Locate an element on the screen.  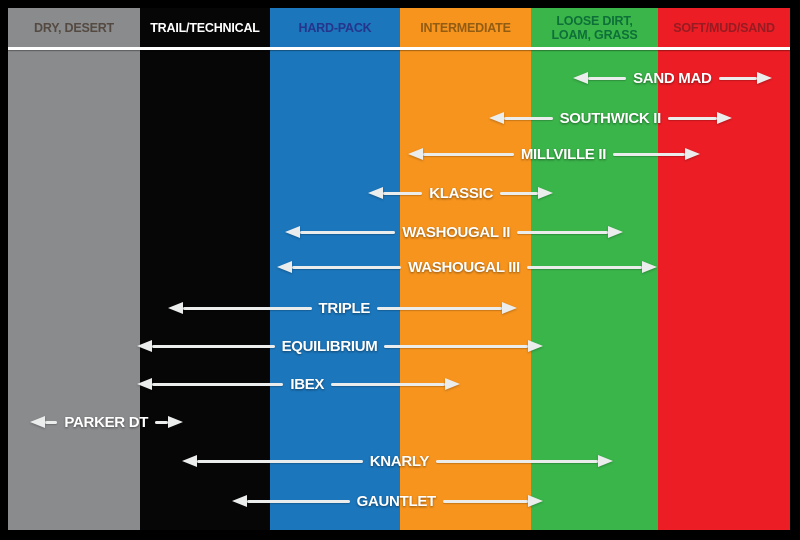
tire-label: EQUILIBRIUM is located at coordinates (329, 346).